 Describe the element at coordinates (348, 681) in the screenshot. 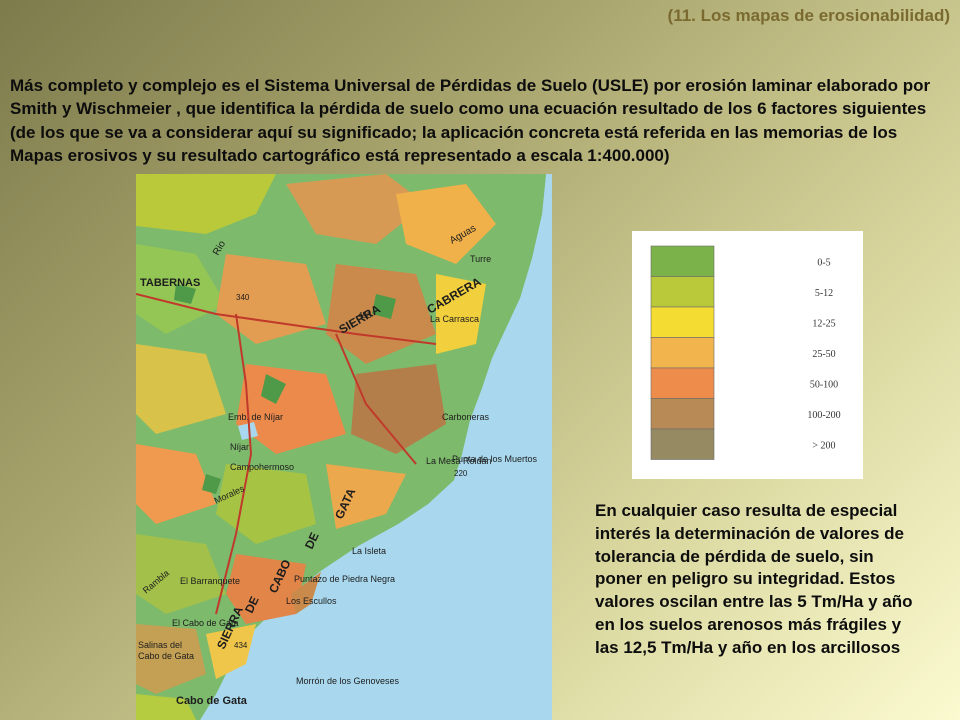

I see `label-morron: Morrón de los Genoveses` at that location.